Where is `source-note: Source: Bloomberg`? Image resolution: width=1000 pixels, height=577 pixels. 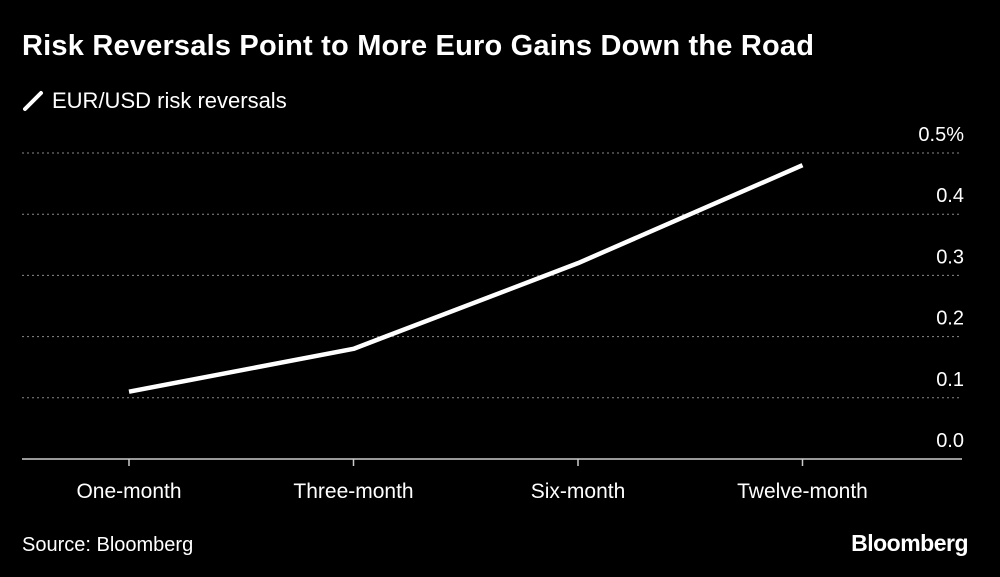 source-note: Source: Bloomberg is located at coordinates (108, 545).